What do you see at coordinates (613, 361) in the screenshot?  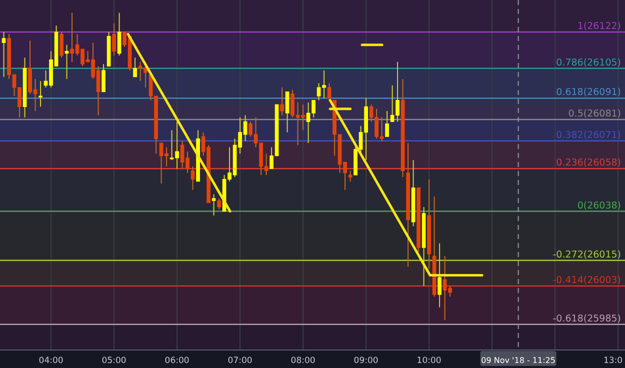 I see `x-tick-label: 13:0` at bounding box center [613, 361].